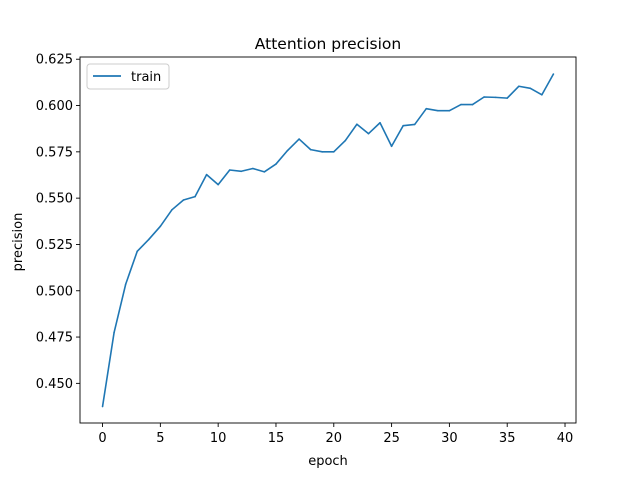 The width and height of the screenshot is (640, 481). What do you see at coordinates (54, 291) in the screenshot?
I see `y-tick-label: 0.500` at bounding box center [54, 291].